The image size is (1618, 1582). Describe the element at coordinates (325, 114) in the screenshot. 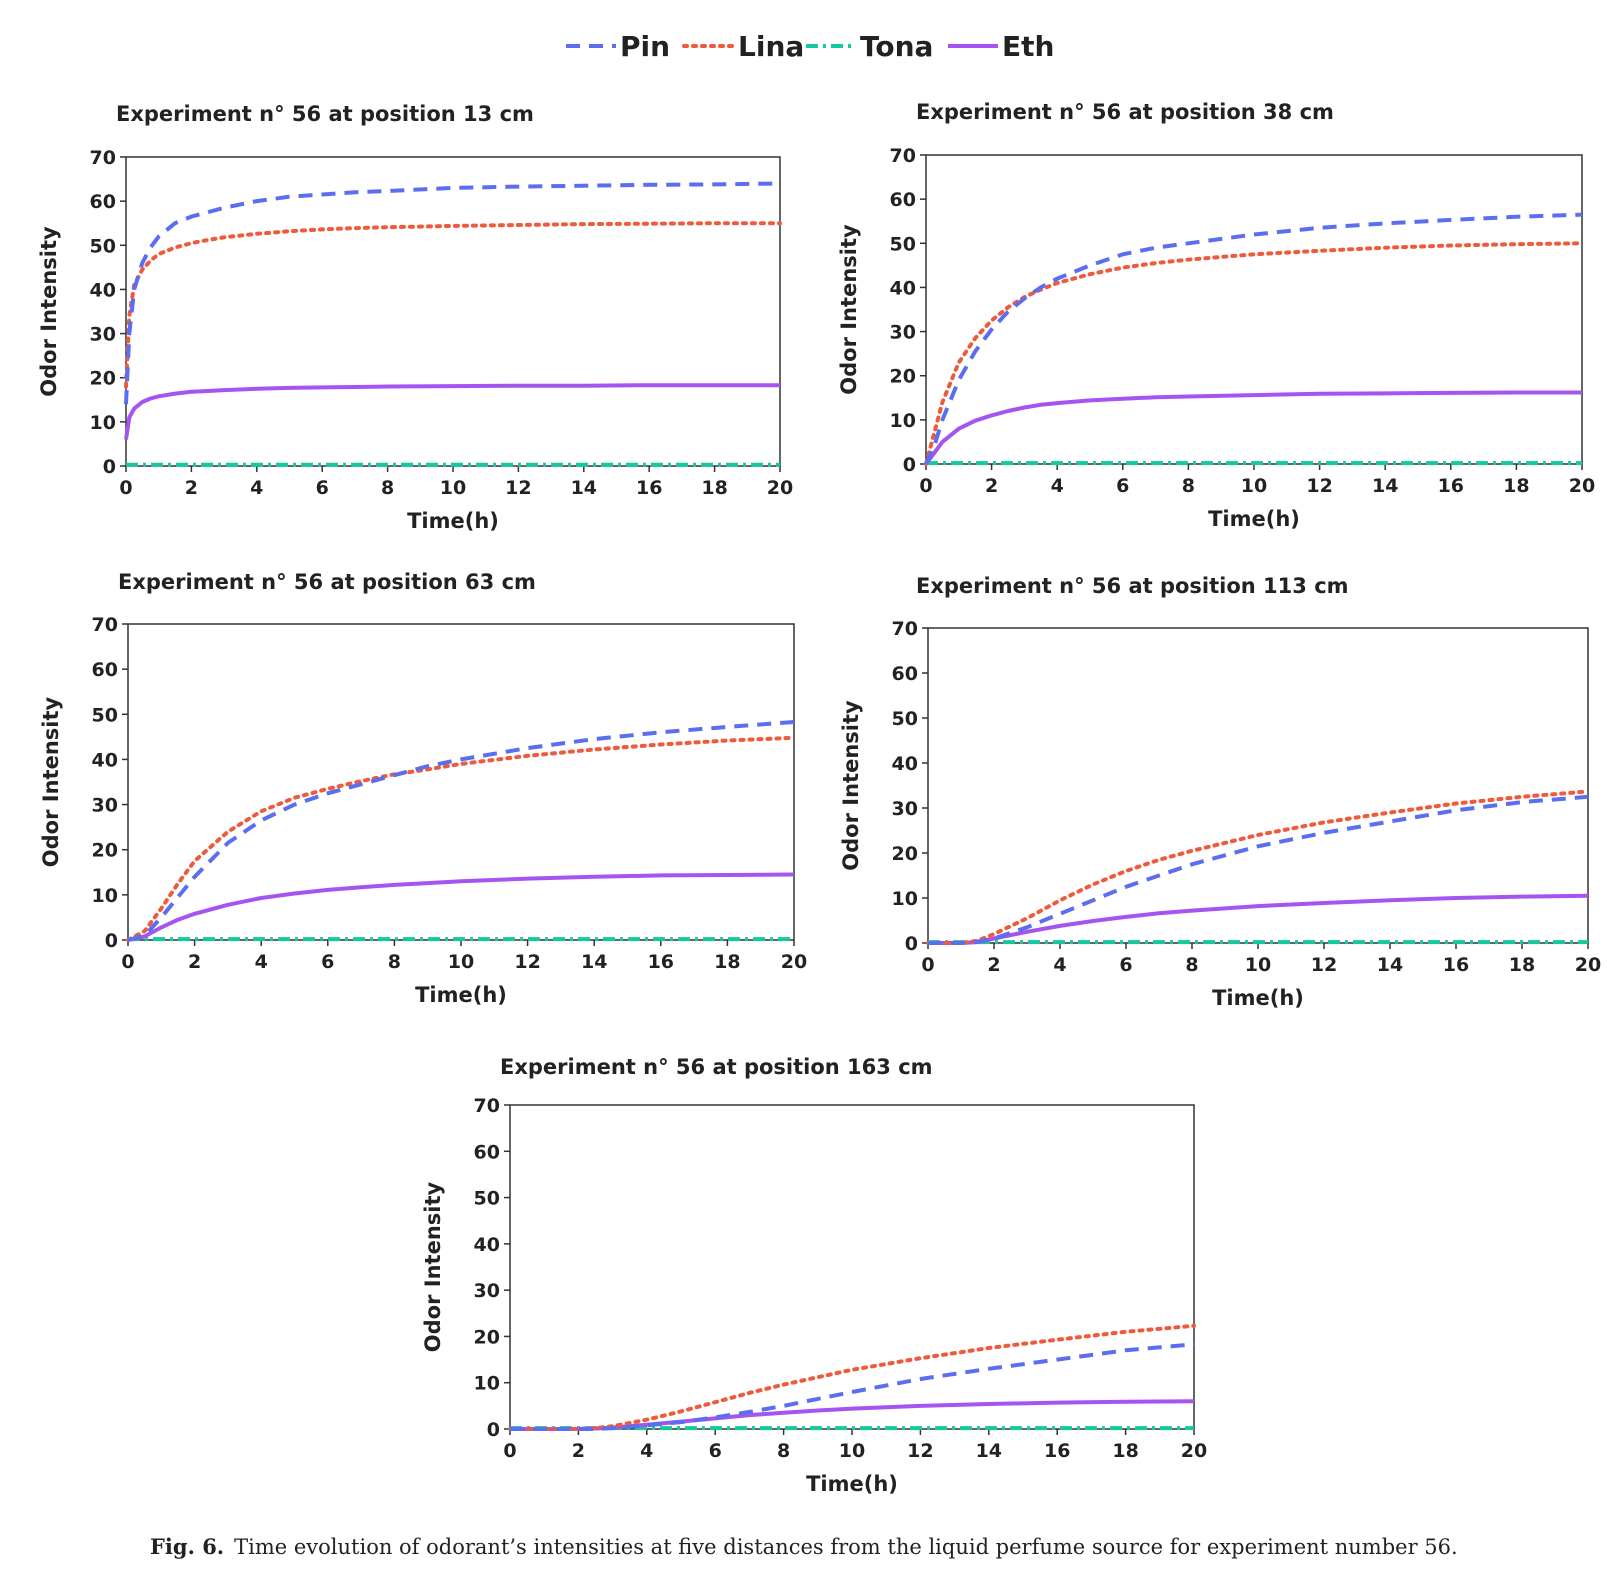

I see `chart-title: Experiment n° 56 at position 13 cm` at that location.